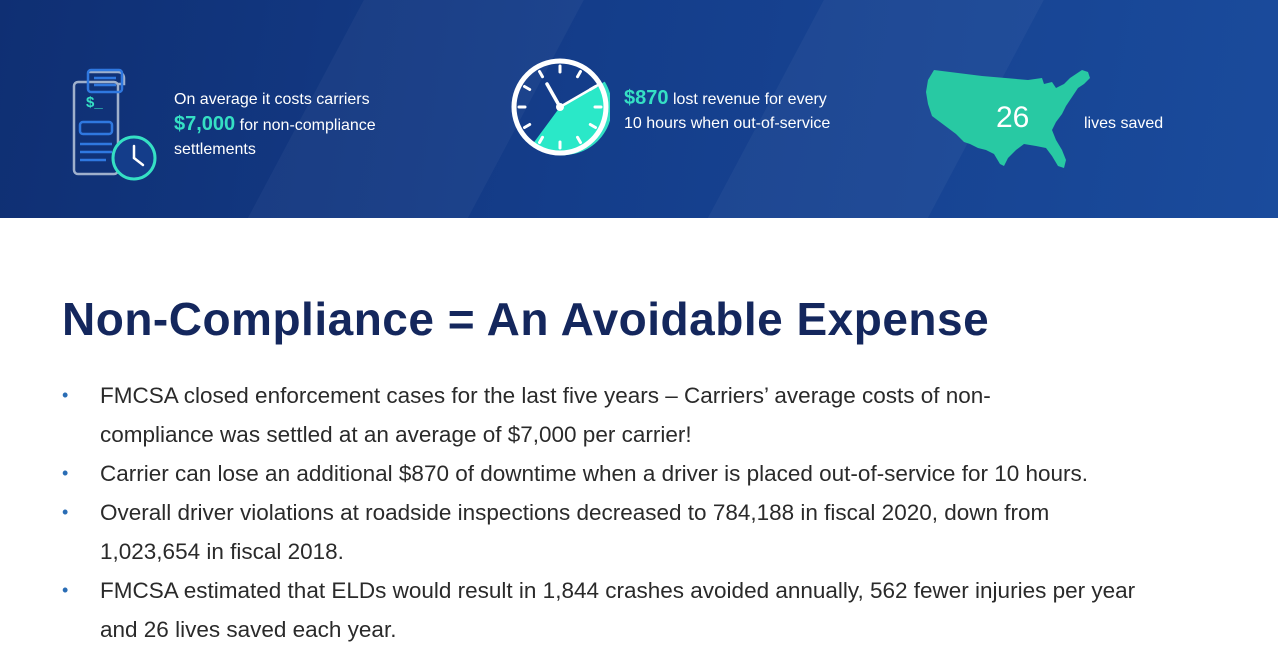 This screenshot has width=1278, height=671. Describe the element at coordinates (526, 319) in the screenshot. I see `page-title: Non-Compliance = An Avoidable Expense` at that location.